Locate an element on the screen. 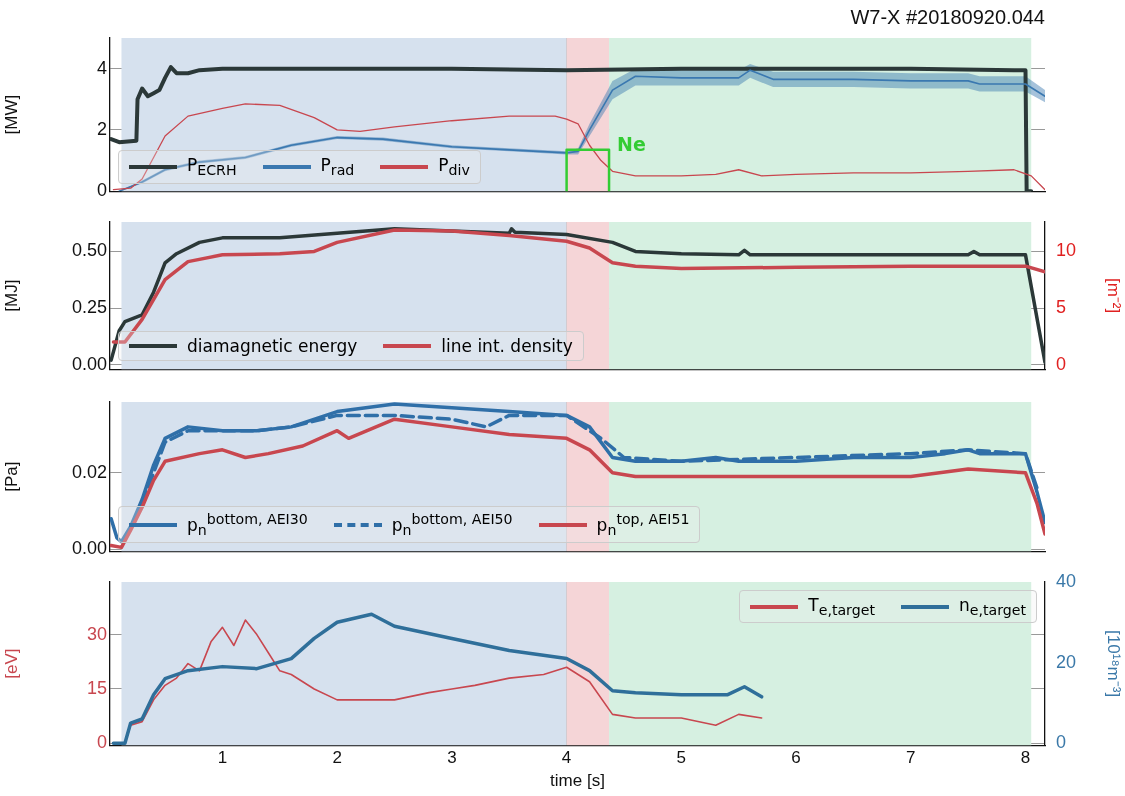 The image size is (1125, 796). x-tick-label: 5 is located at coordinates (681, 758).